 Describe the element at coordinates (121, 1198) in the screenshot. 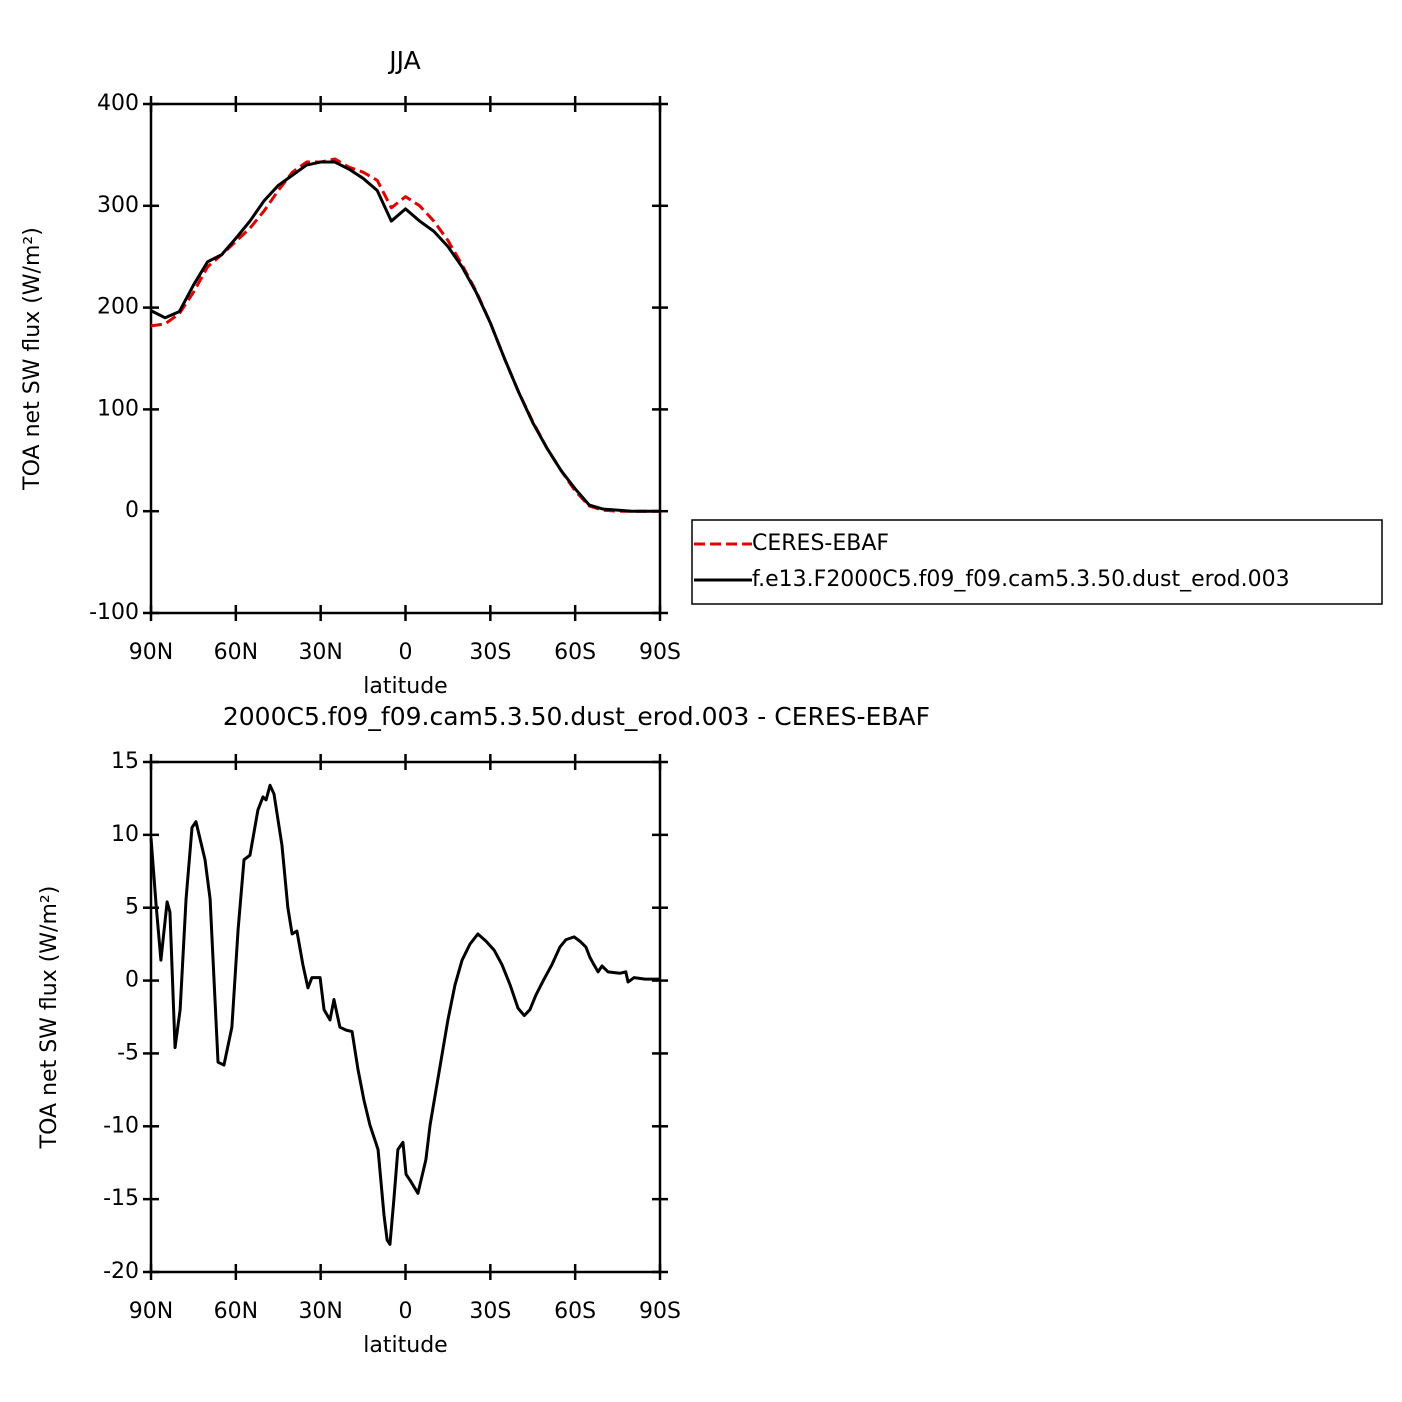

I see `y-tick-label: -15` at that location.